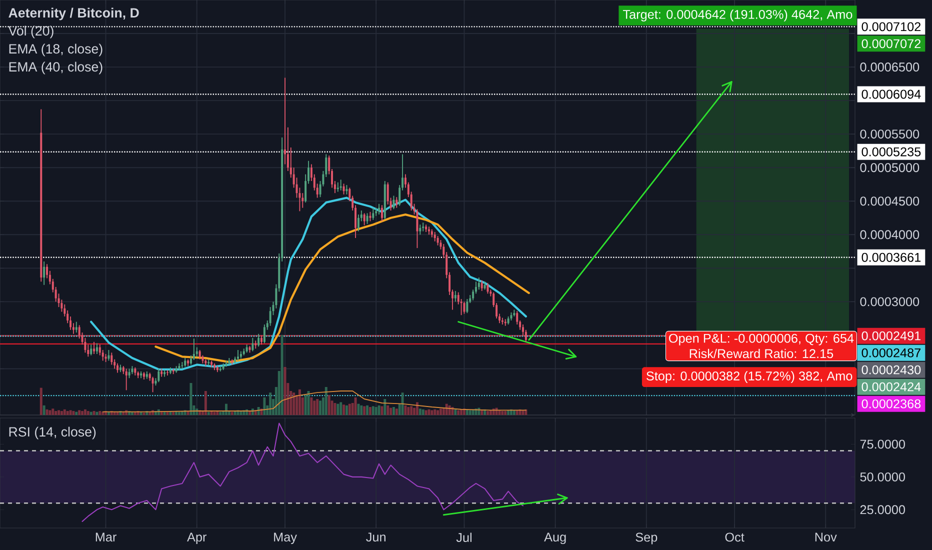 The height and width of the screenshot is (550, 932). I want to click on line-series, so click(342, 288).